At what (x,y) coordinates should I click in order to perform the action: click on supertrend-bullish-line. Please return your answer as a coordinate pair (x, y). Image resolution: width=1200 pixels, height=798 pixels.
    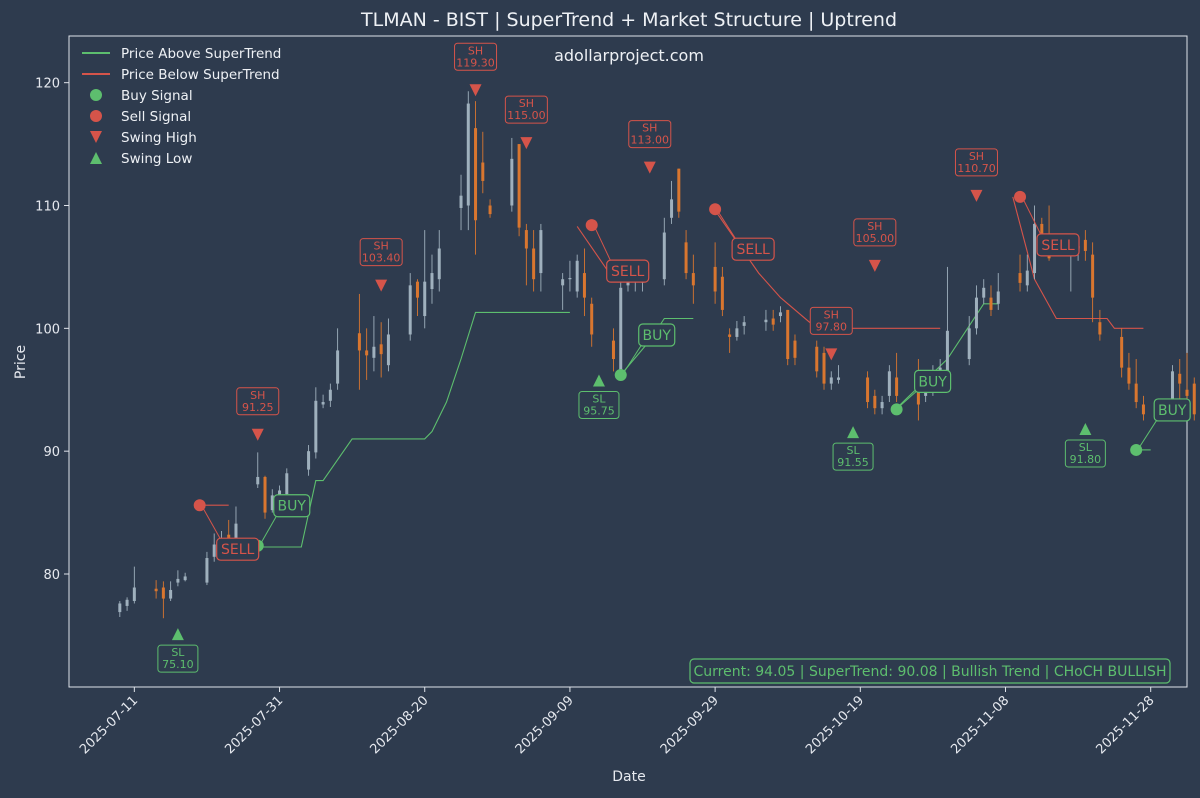
    Looking at the image, I should click on (410, 429).